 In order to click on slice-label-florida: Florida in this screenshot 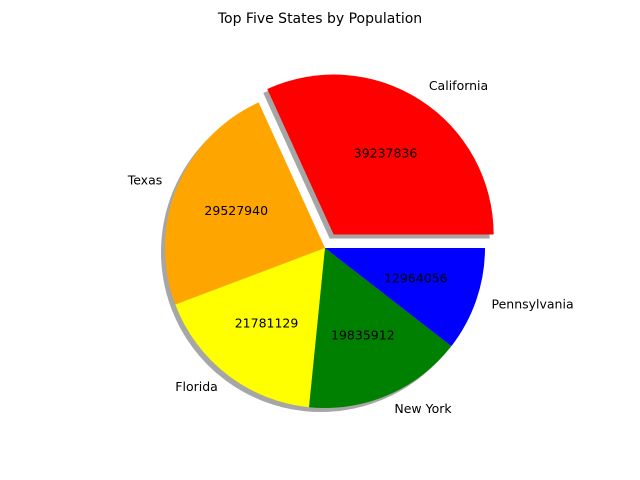, I will do `click(196, 386)`.